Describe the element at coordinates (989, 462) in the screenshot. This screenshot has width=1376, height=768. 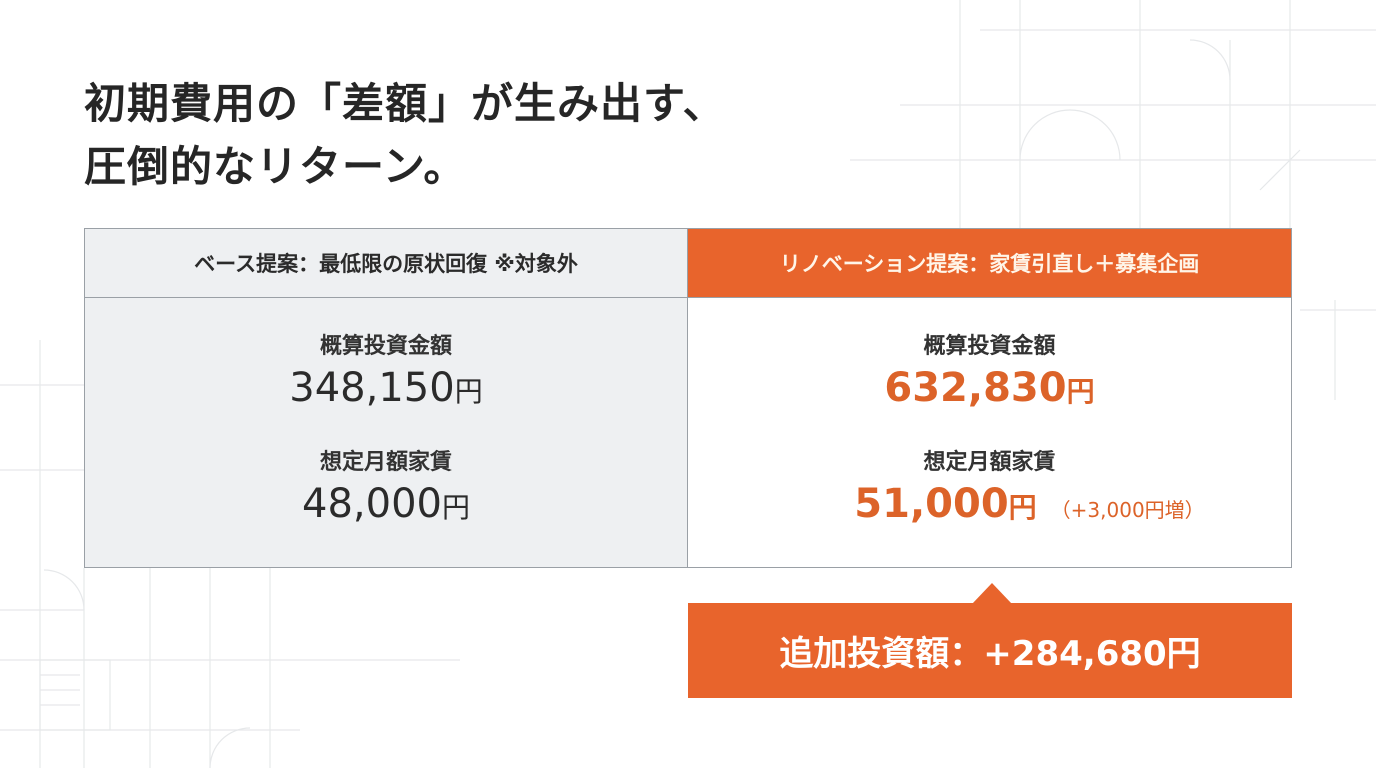
I see `renovation-rent-label: 想定月額家賃` at that location.